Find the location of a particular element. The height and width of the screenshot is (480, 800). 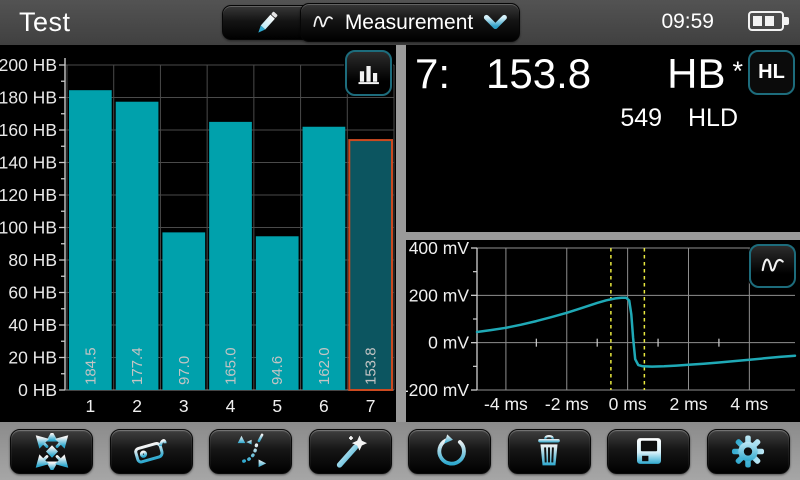

tag-button is located at coordinates (151, 451).